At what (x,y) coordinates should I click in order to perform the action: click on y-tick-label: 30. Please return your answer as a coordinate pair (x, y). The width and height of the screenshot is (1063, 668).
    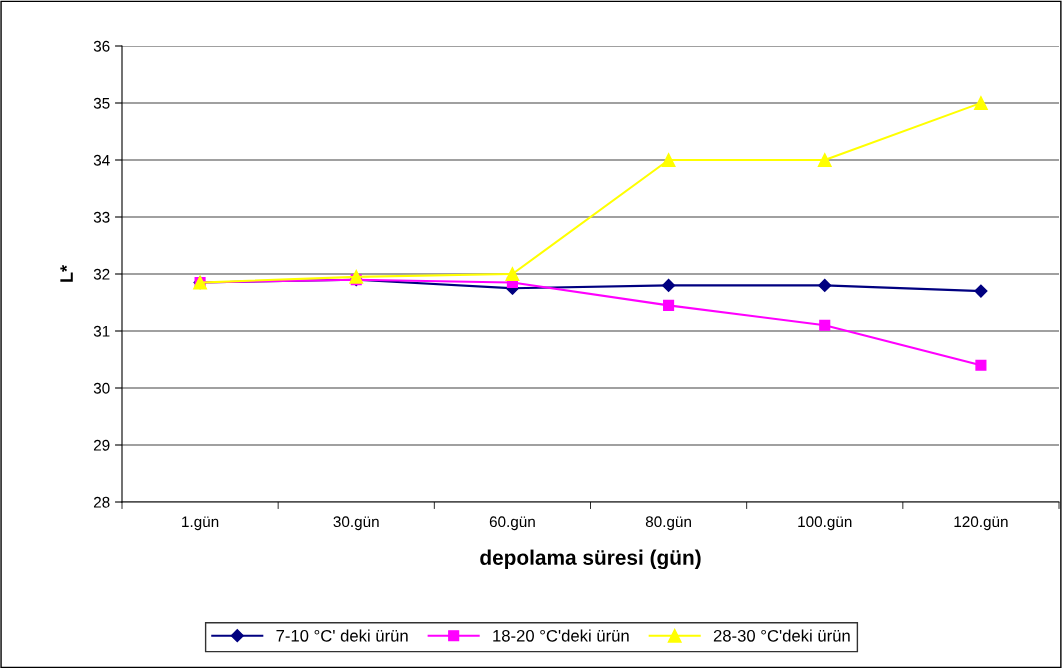
    Looking at the image, I should click on (101, 388).